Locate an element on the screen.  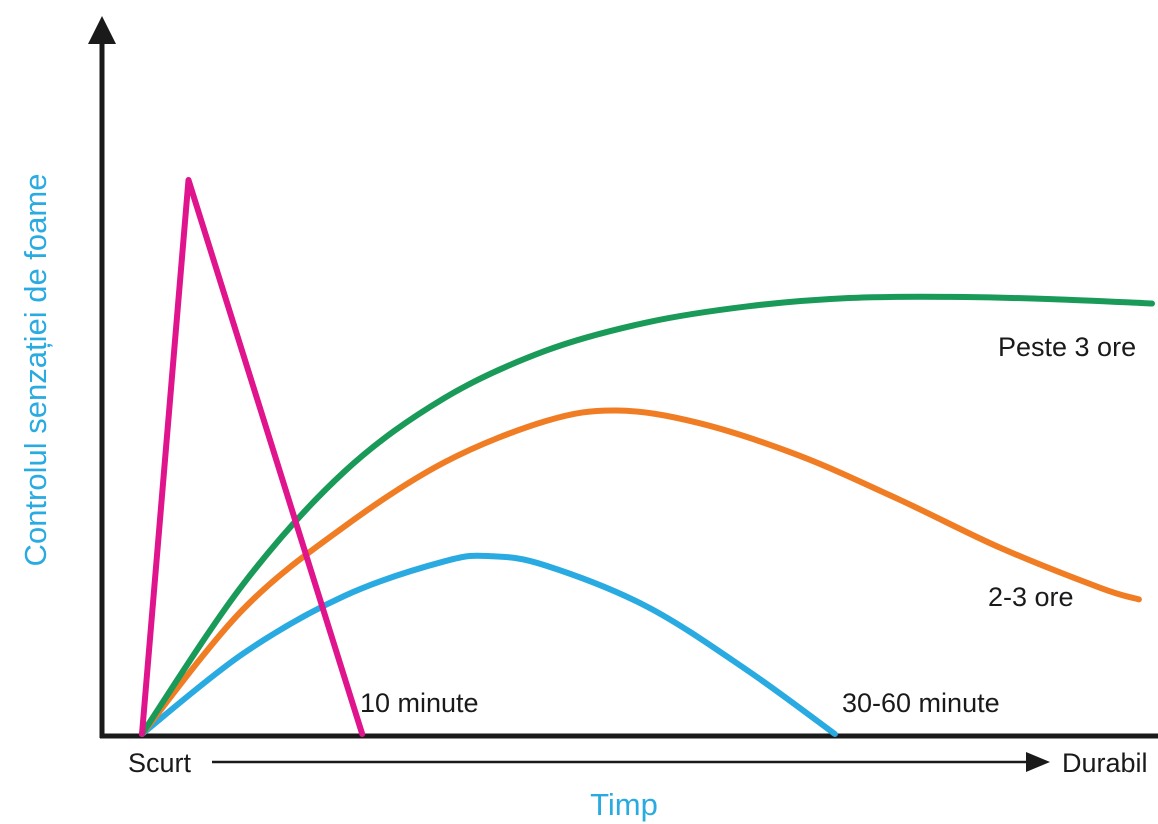
y-axis-title: Controlul senzației de foame is located at coordinates (35, 370).